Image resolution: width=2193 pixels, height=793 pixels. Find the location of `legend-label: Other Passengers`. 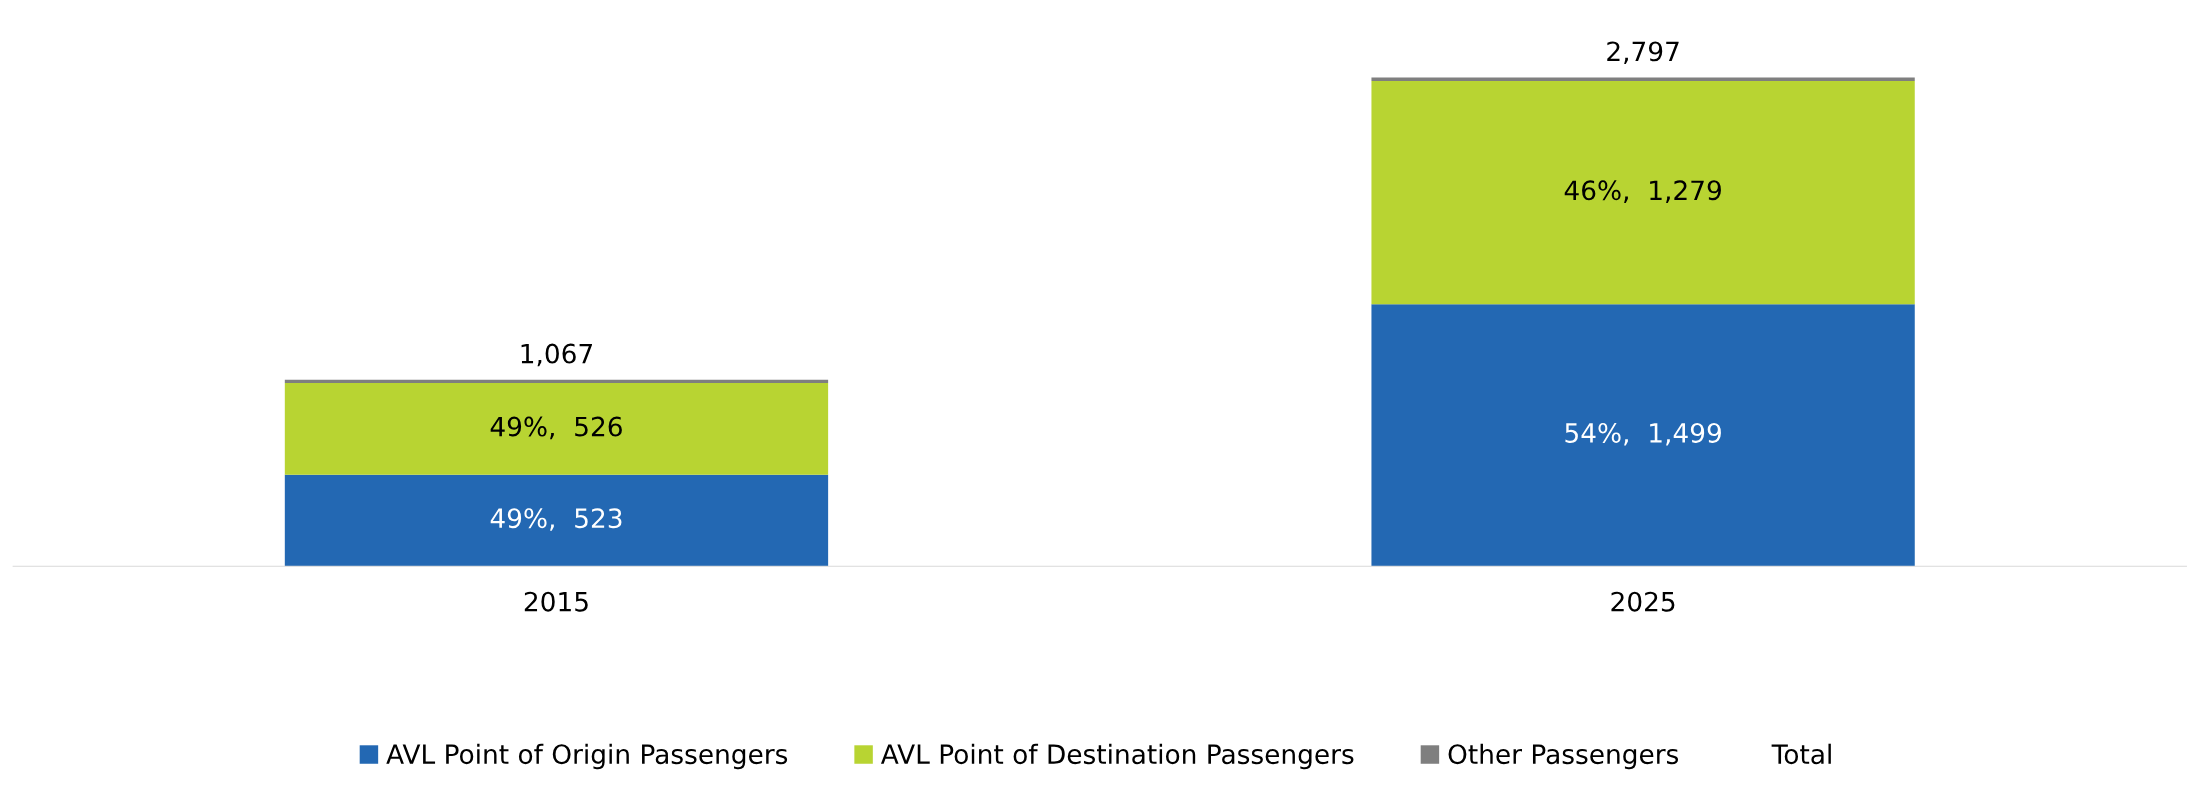

legend-label: Other Passengers is located at coordinates (1563, 756).